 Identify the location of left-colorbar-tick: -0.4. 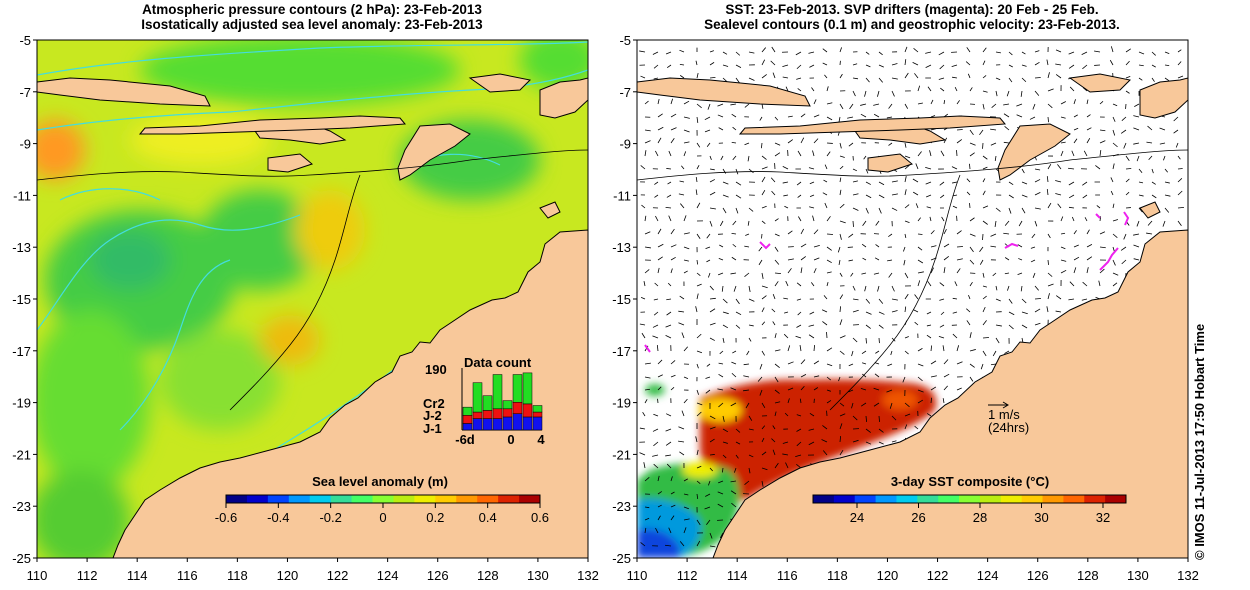
(278, 517).